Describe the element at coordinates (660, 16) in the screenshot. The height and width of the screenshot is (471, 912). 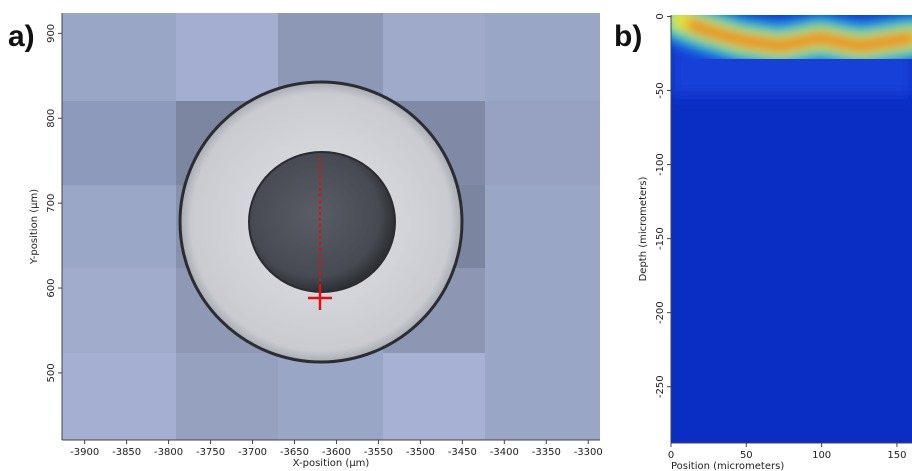
I see `y-tick-label: 0` at that location.